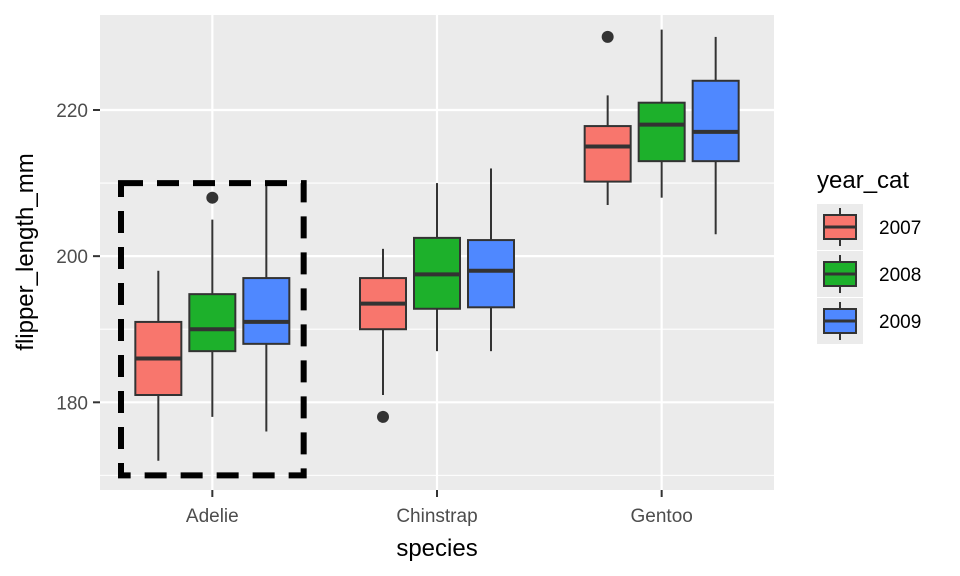  What do you see at coordinates (72, 257) in the screenshot?
I see `y-tick-label: 200` at bounding box center [72, 257].